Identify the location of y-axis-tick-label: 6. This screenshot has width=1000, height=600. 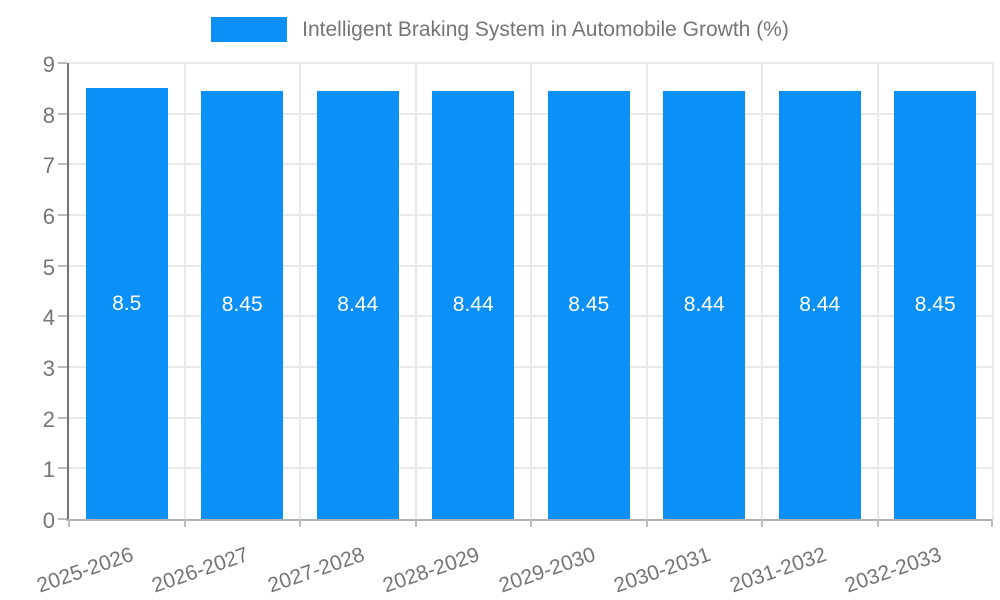
(48, 216).